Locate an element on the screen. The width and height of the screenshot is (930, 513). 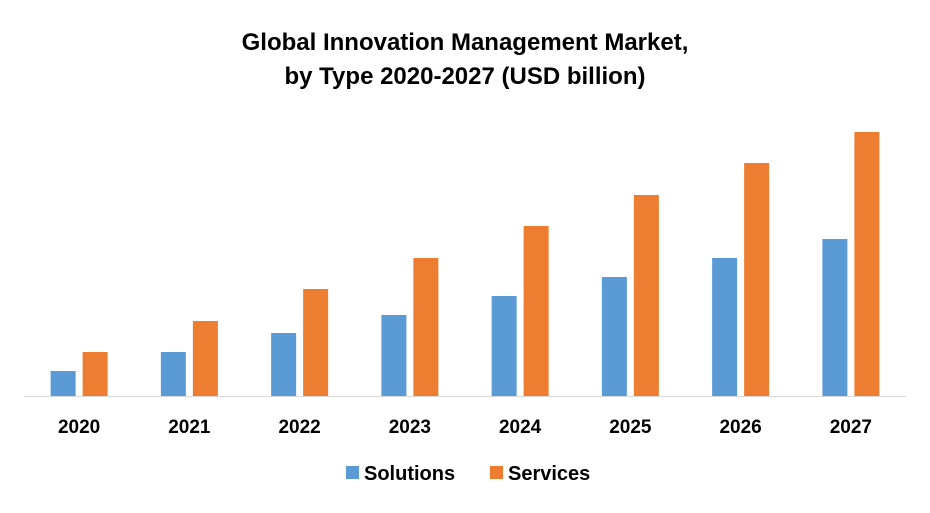
legend-label-services: Services is located at coordinates (549, 474).